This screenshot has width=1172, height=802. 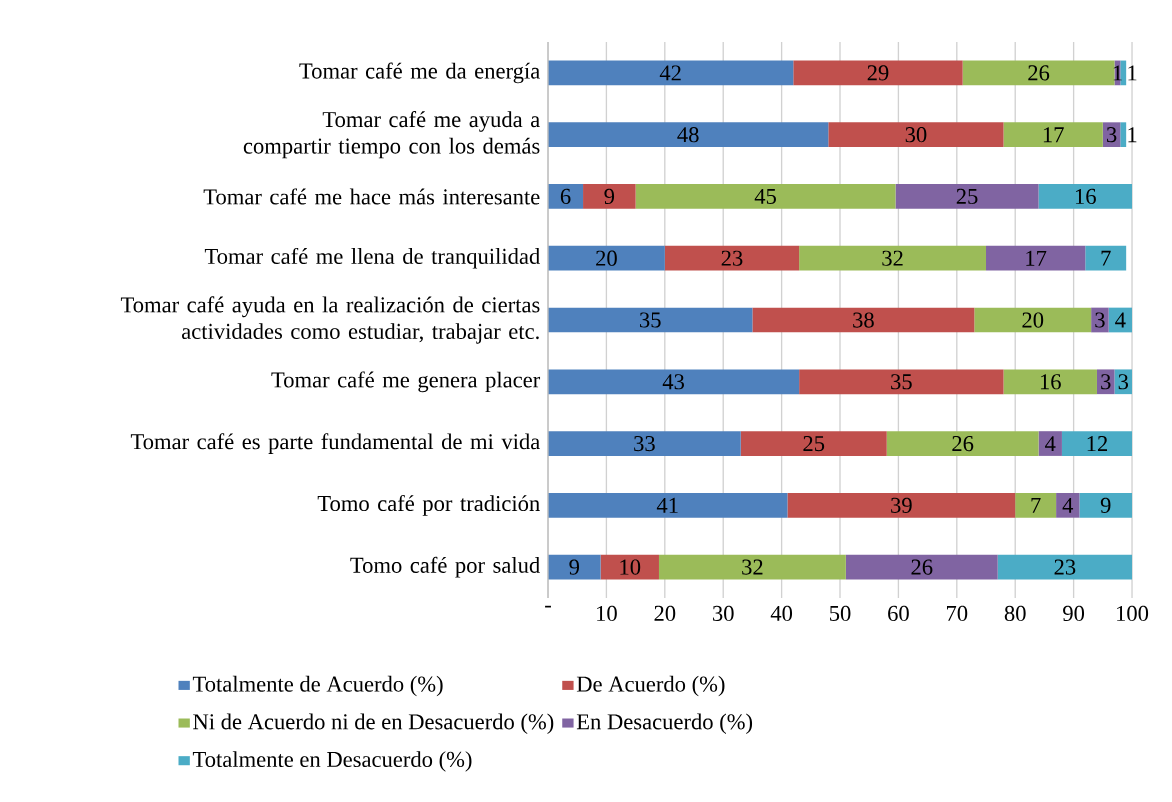 I want to click on data-label: 6, so click(x=565, y=196).